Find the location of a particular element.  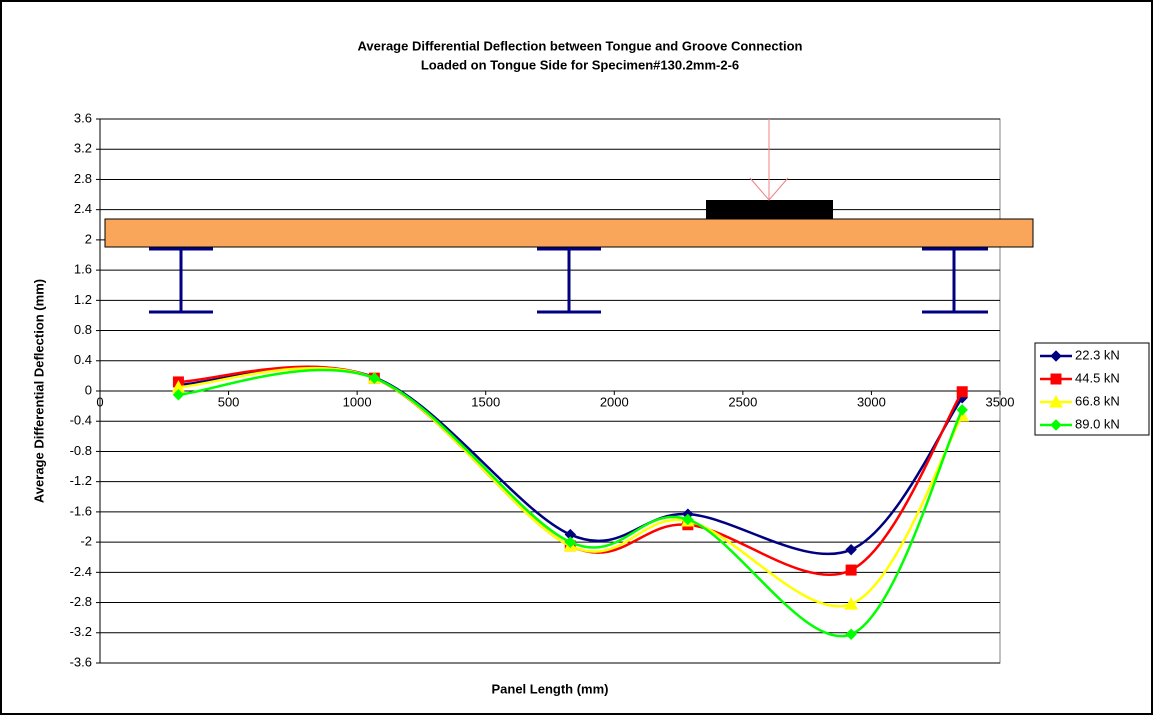

legend-label: 44.5 kN is located at coordinates (1097, 377).